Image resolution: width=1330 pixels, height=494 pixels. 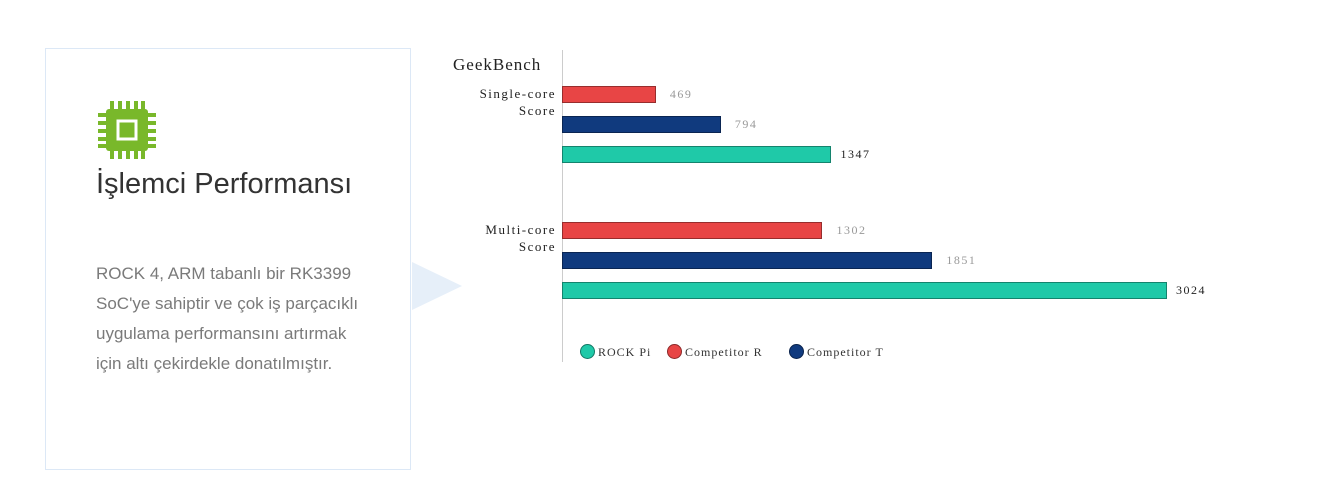 I want to click on legend-label: Competitor R, so click(x=724, y=352).